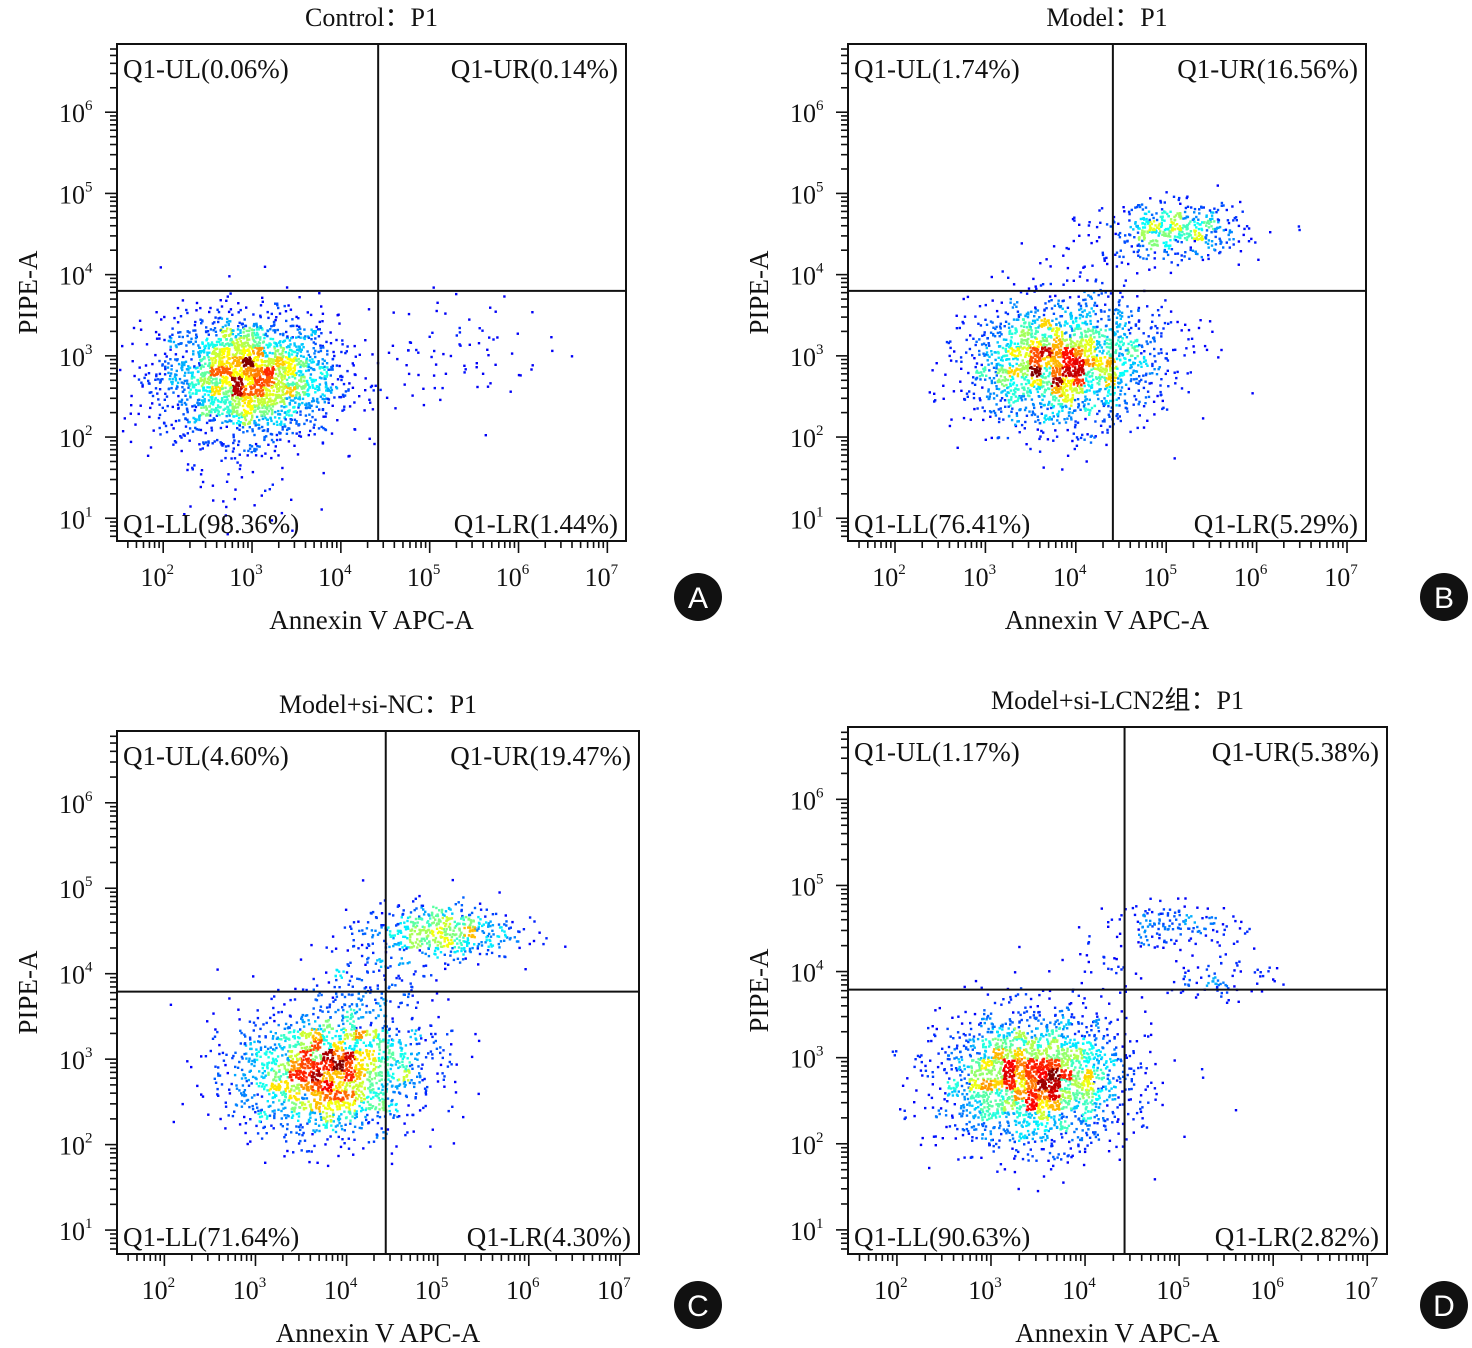 The width and height of the screenshot is (1472, 1348). I want to click on x-tick-label: 106, so click(513, 577).